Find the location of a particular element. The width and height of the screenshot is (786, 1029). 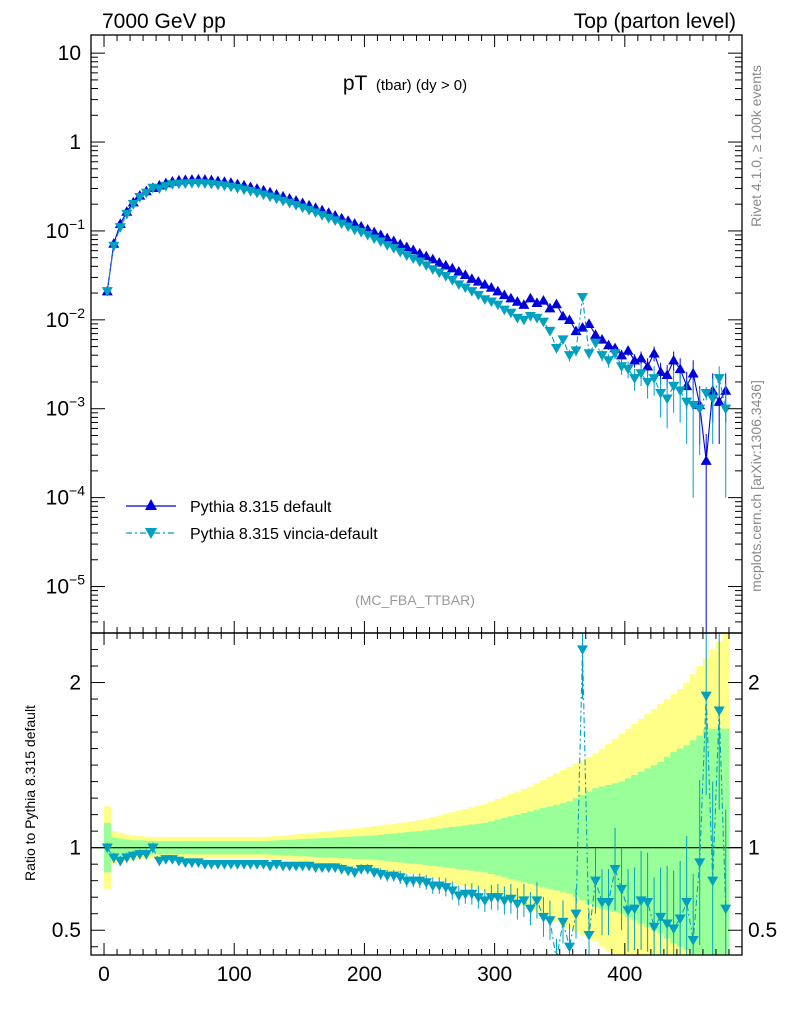

mcplots-label: mcplots.cern.ch [arXiv:1306.3436] is located at coordinates (756, 486).